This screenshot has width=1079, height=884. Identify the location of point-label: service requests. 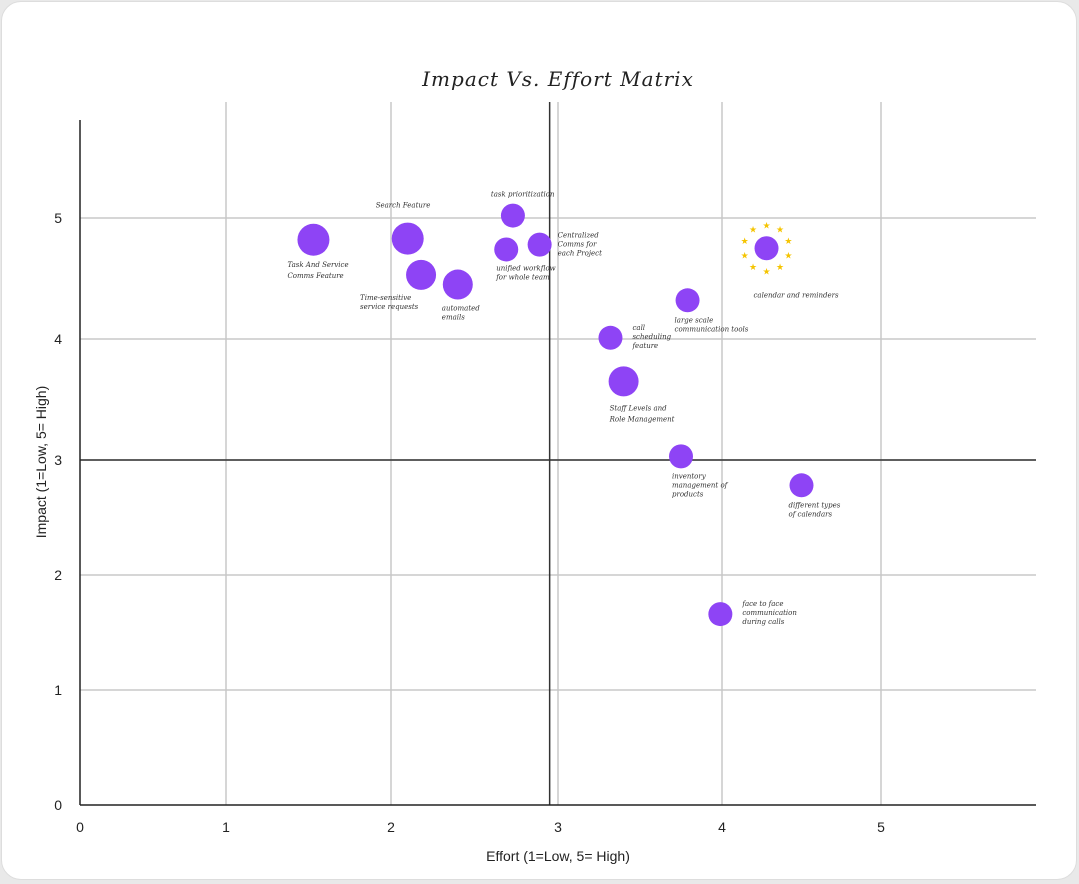
(389, 307).